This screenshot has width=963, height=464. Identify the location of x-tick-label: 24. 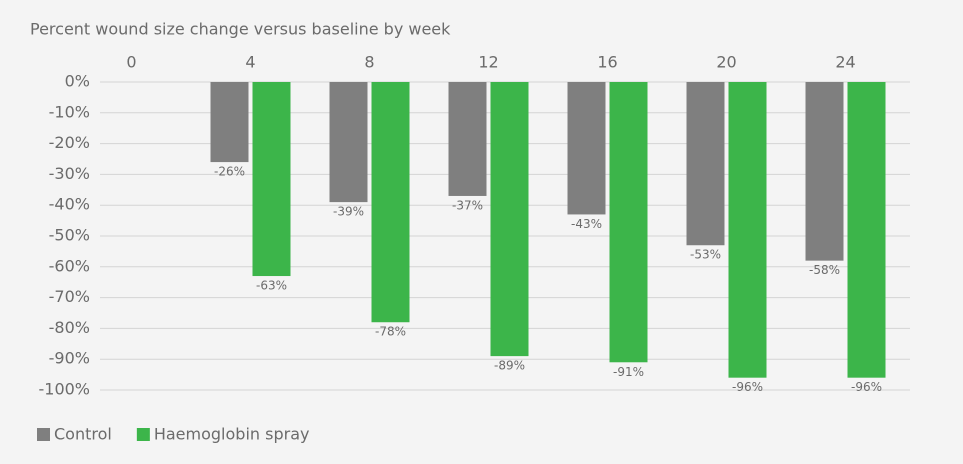
(845, 62).